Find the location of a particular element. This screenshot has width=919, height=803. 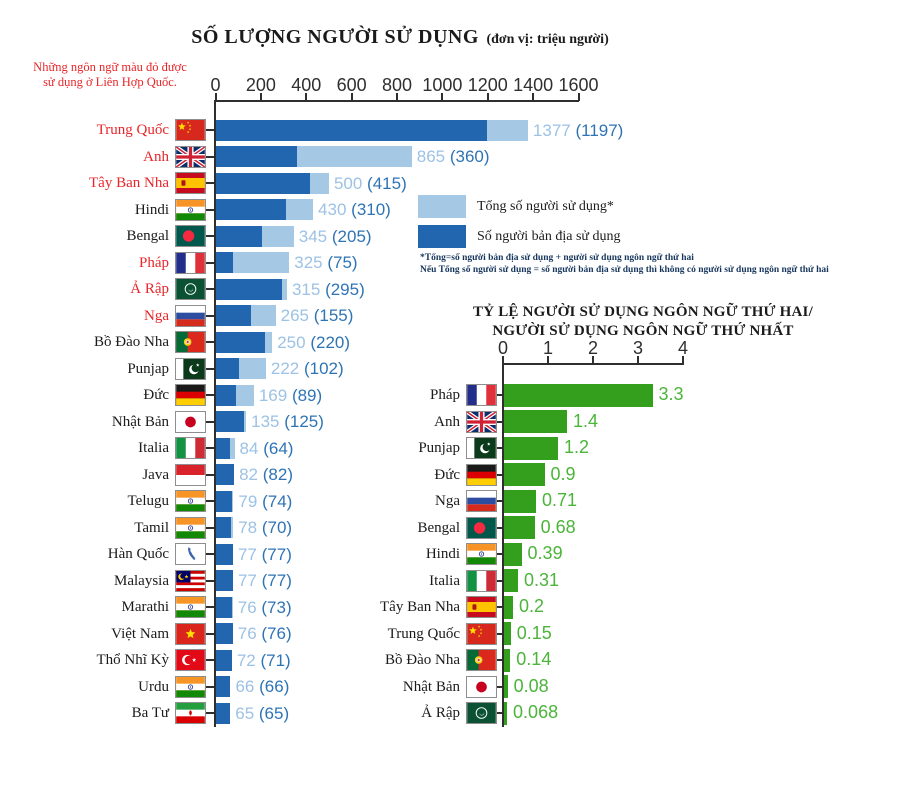

bar-value: 0.39 is located at coordinates (545, 553).